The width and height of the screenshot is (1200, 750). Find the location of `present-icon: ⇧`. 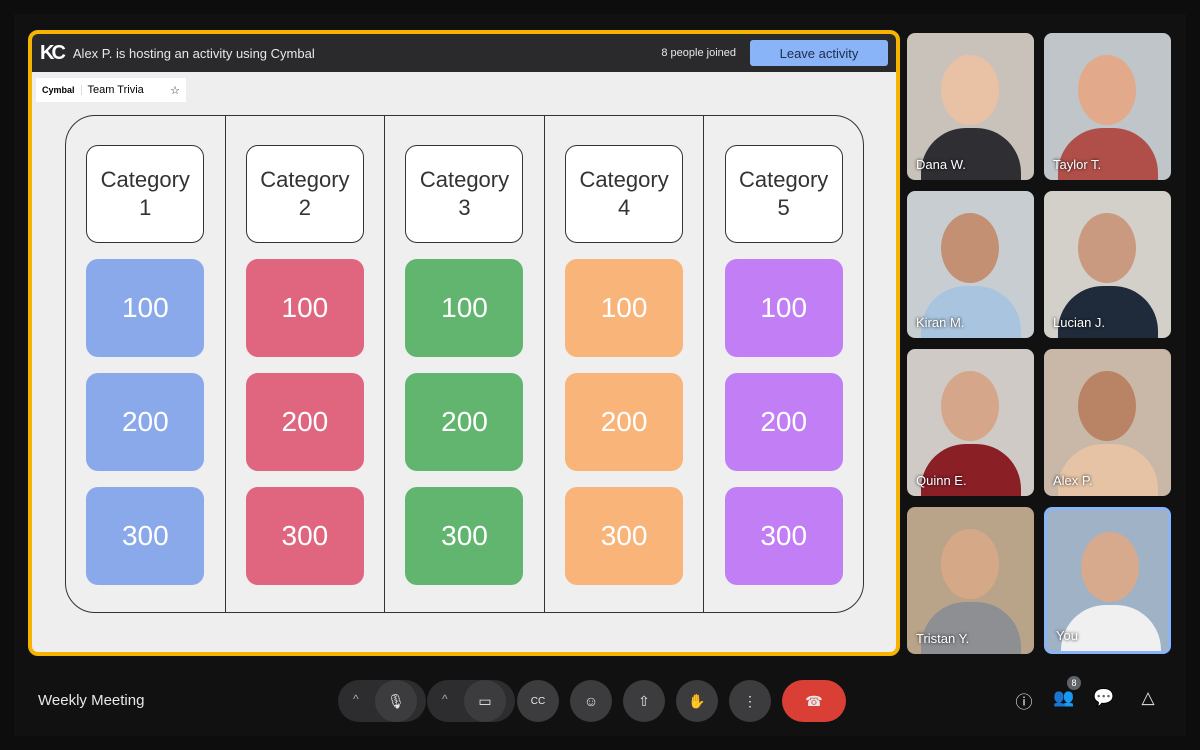

present-icon: ⇧ is located at coordinates (644, 700).